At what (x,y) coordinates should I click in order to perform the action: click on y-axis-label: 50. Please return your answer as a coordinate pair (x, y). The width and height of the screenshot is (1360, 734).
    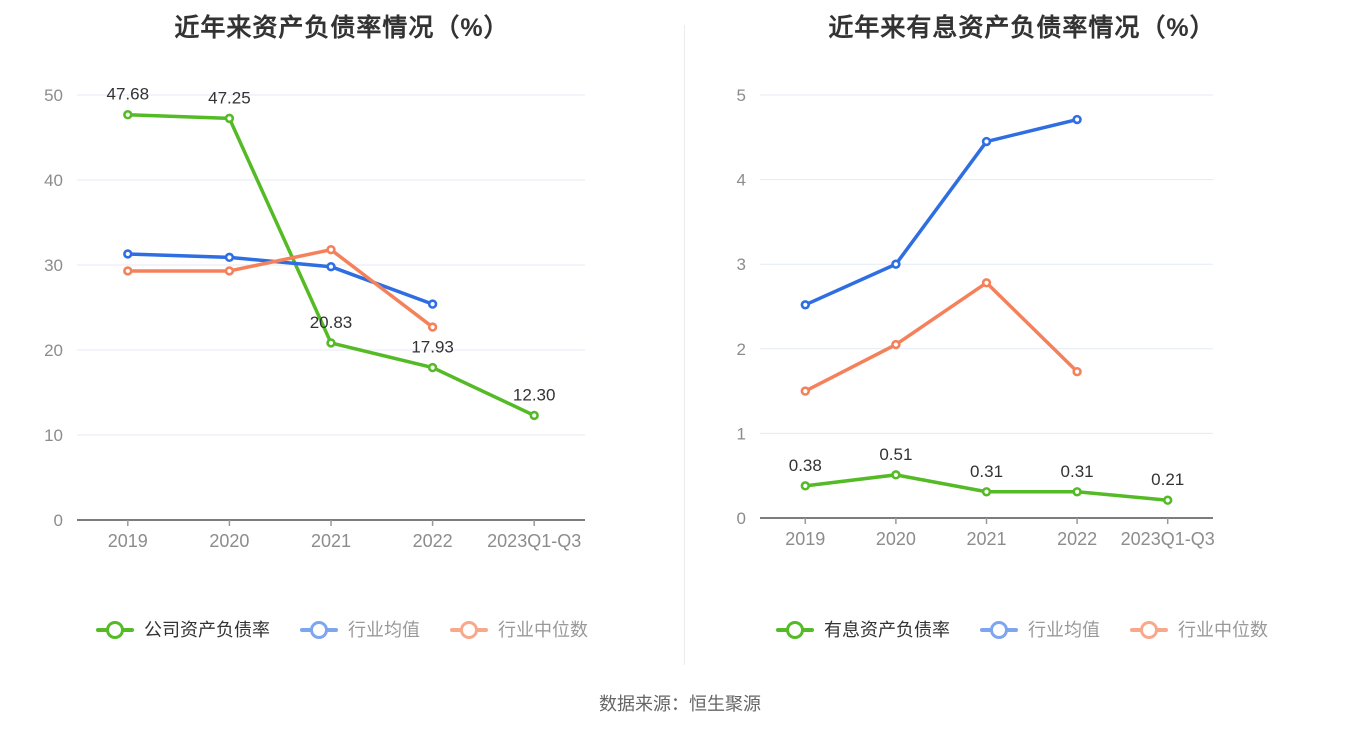
    Looking at the image, I should click on (53, 95).